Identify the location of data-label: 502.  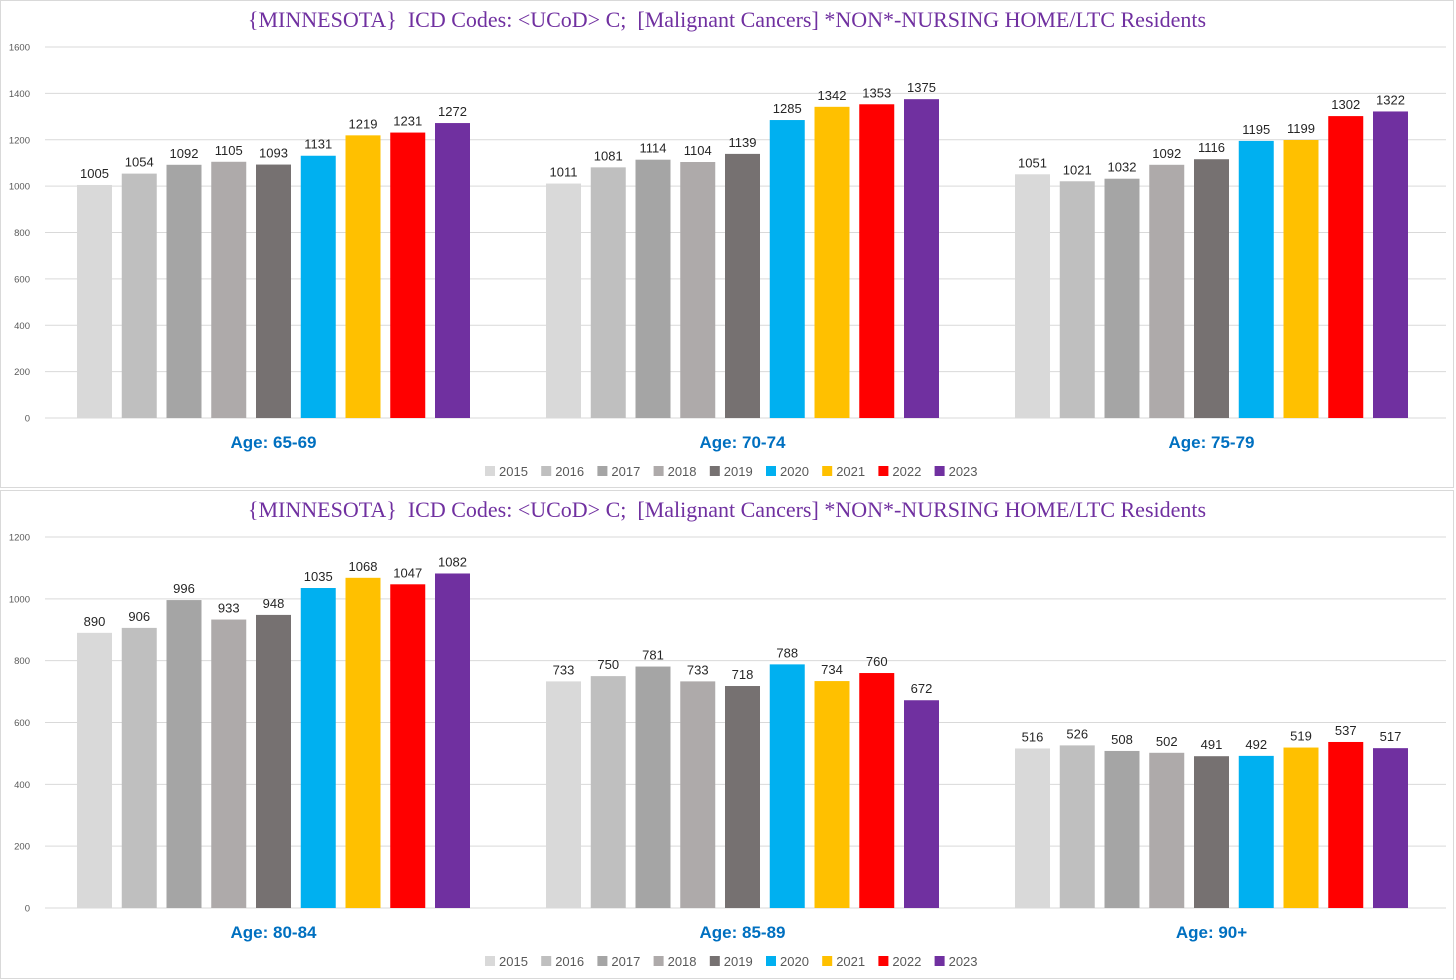
(1167, 741).